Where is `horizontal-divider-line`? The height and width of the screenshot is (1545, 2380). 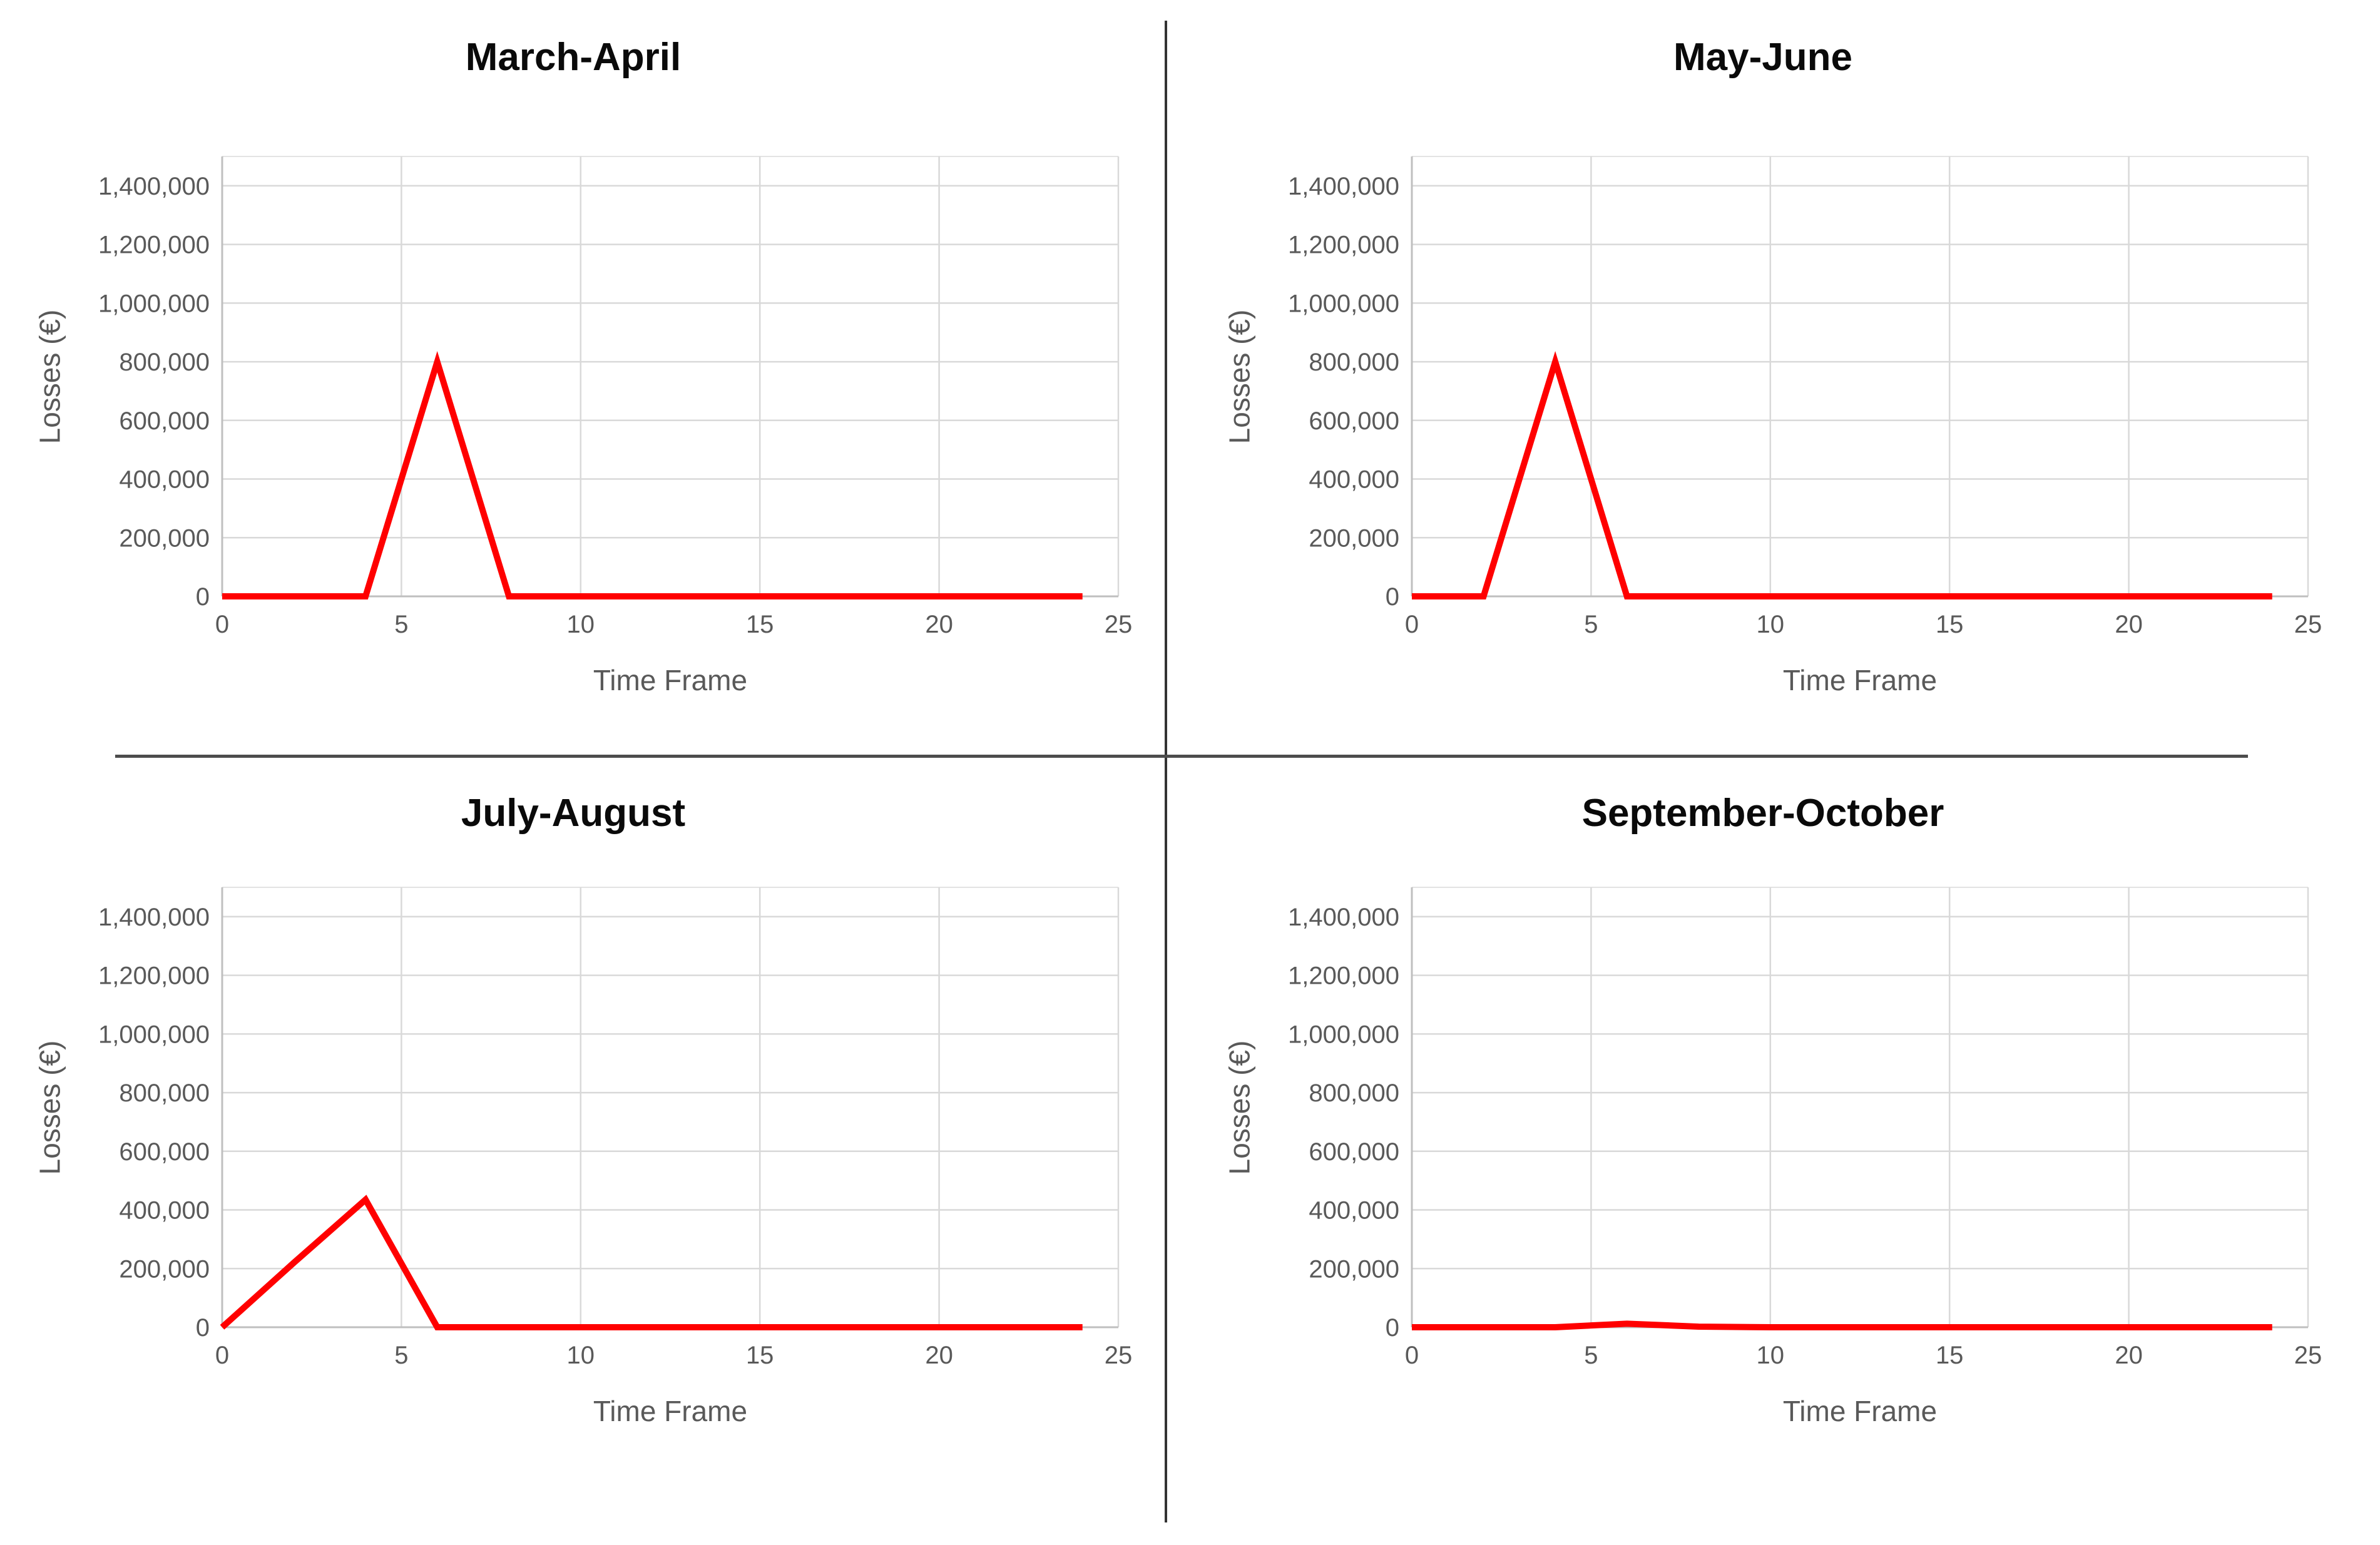 horizontal-divider-line is located at coordinates (1181, 756).